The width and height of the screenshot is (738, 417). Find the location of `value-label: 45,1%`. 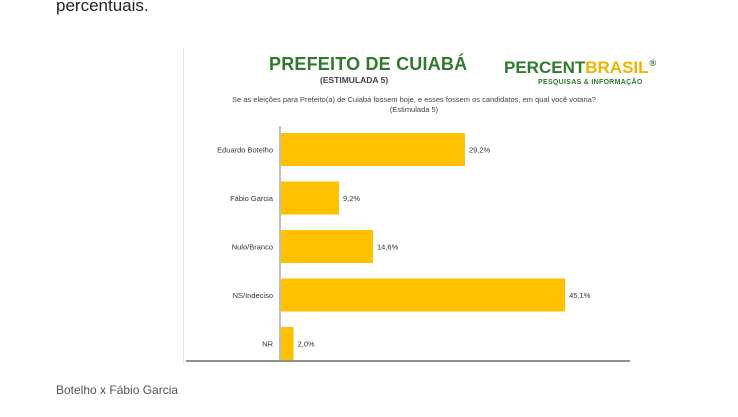

value-label: 45,1% is located at coordinates (580, 295).